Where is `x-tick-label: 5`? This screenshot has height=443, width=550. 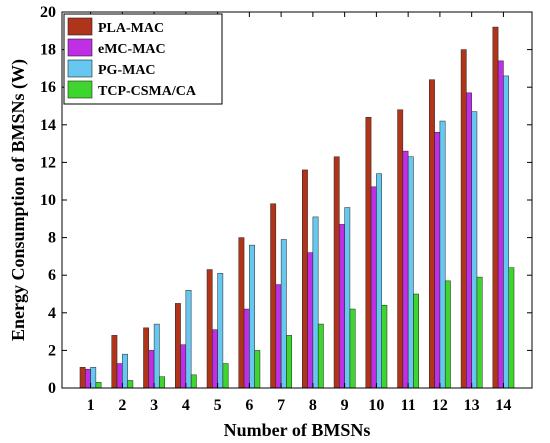 x-tick-label: 5 is located at coordinates (218, 405).